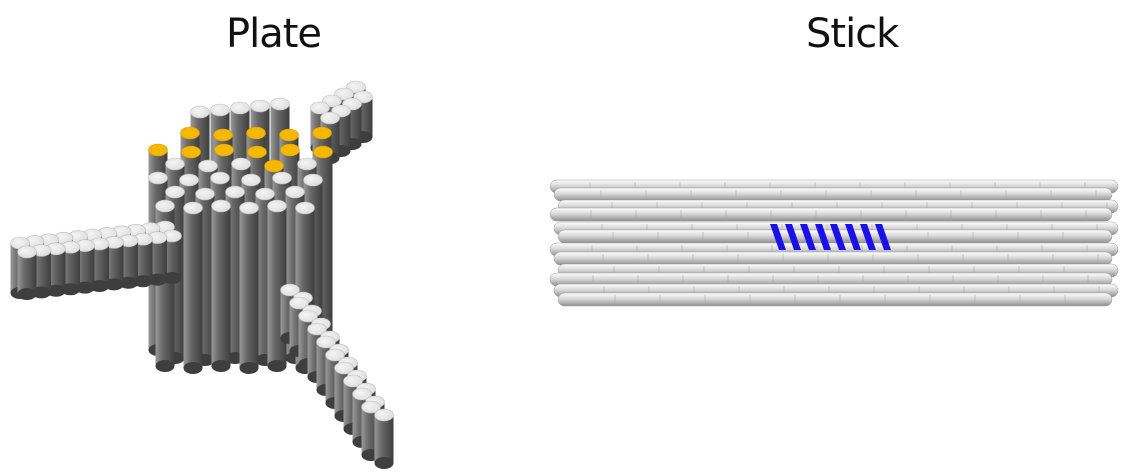  What do you see at coordinates (274, 34) in the screenshot?
I see `plate-title: Plate` at bounding box center [274, 34].